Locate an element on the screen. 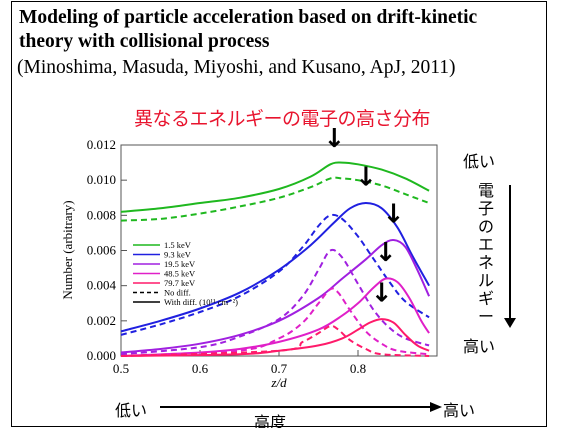  y-axis-label: Number (arbitrary) is located at coordinates (67, 249).